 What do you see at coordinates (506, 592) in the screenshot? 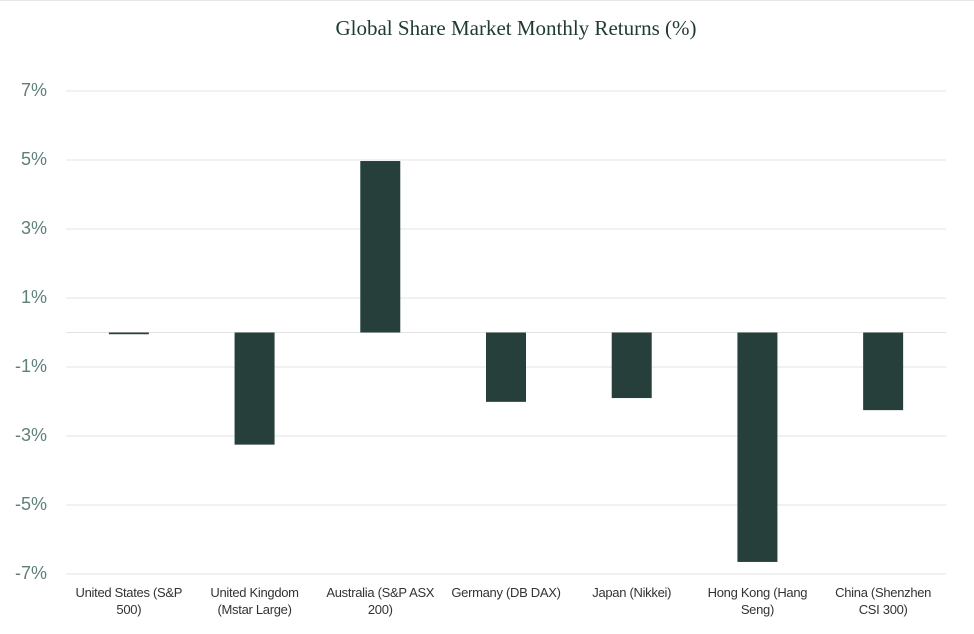
I see `x-tick-label: Germany (DB DAX)` at bounding box center [506, 592].